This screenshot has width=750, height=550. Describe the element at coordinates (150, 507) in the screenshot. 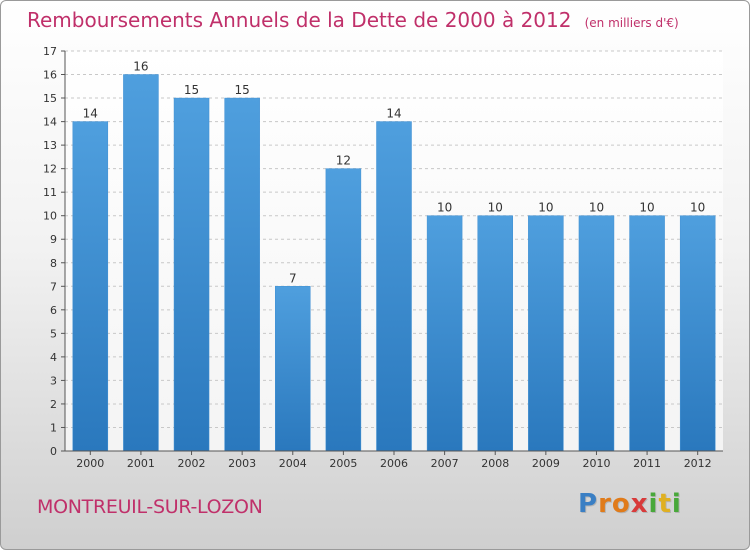

I see `commune-name: MONTREUIL-SUR-LOZON` at that location.